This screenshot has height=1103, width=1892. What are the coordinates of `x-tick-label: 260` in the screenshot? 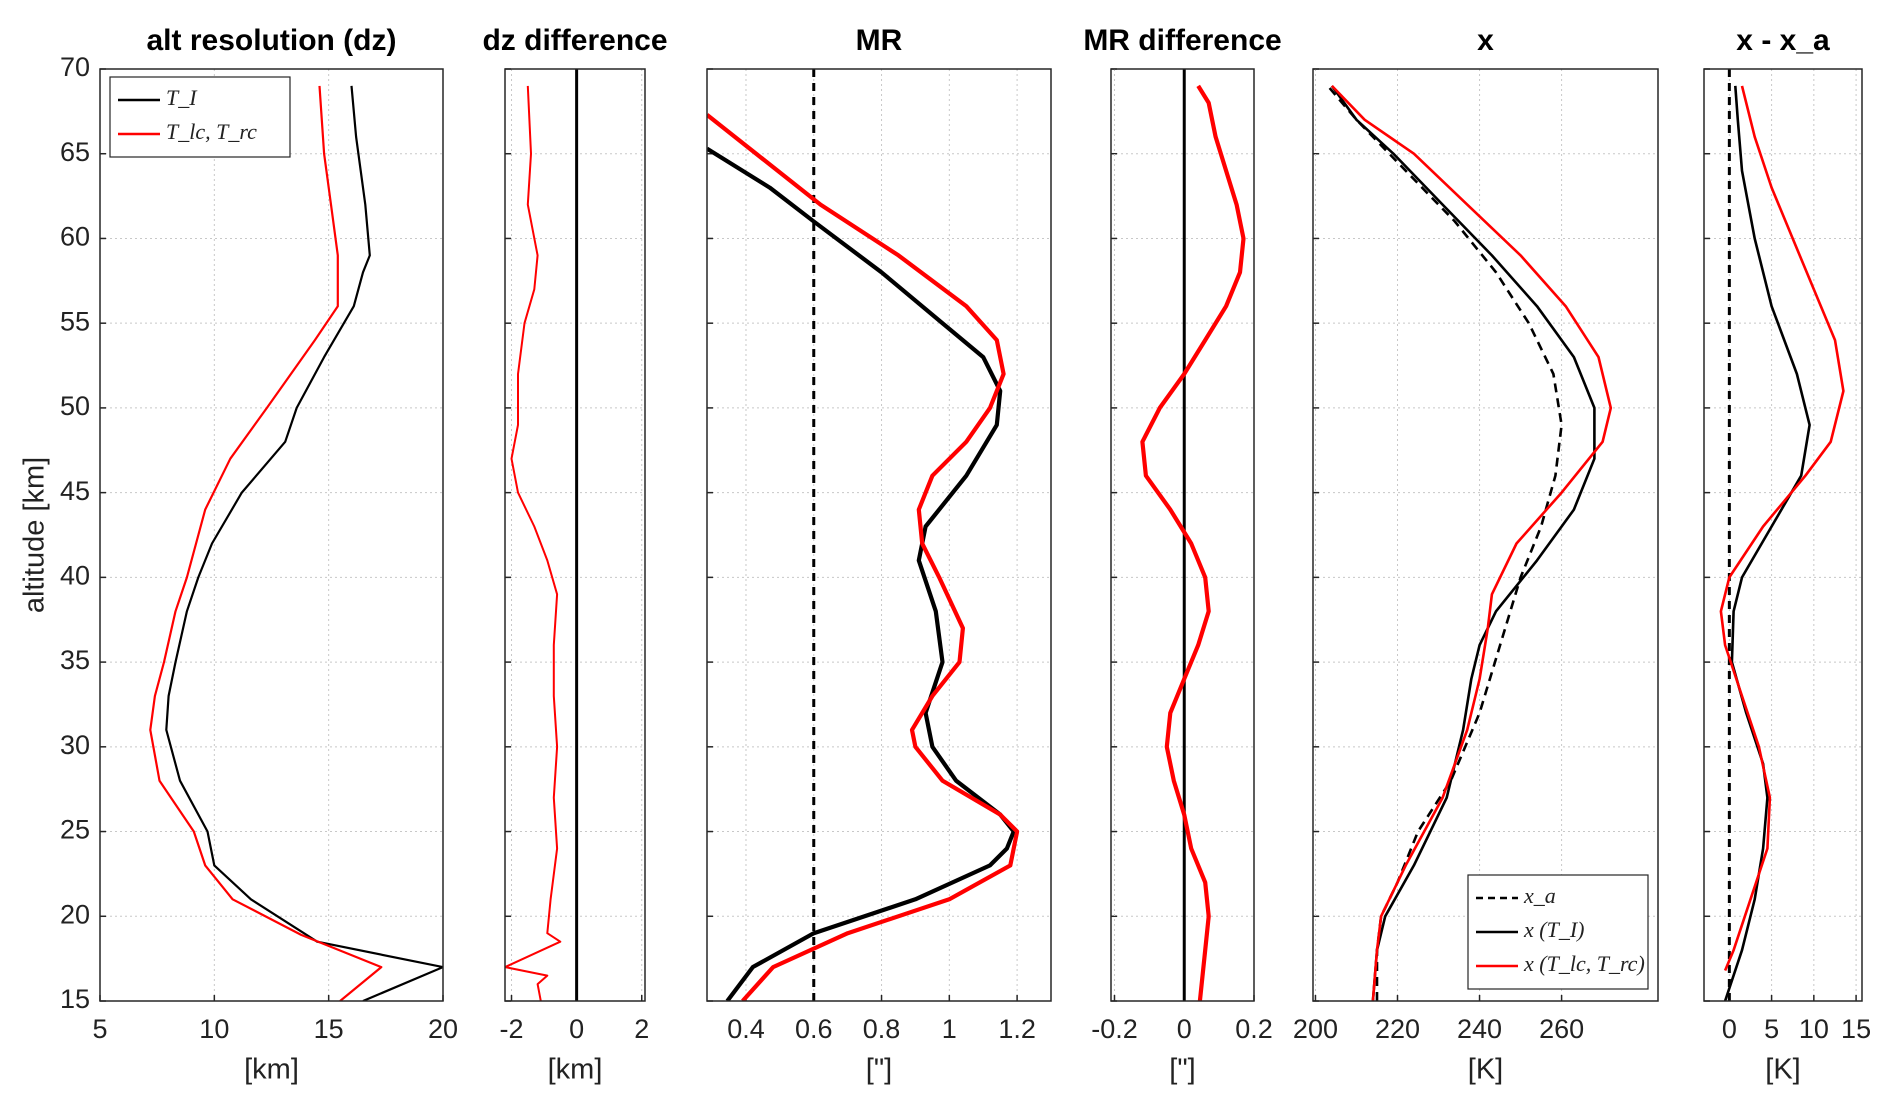 It's located at (1561, 1029).